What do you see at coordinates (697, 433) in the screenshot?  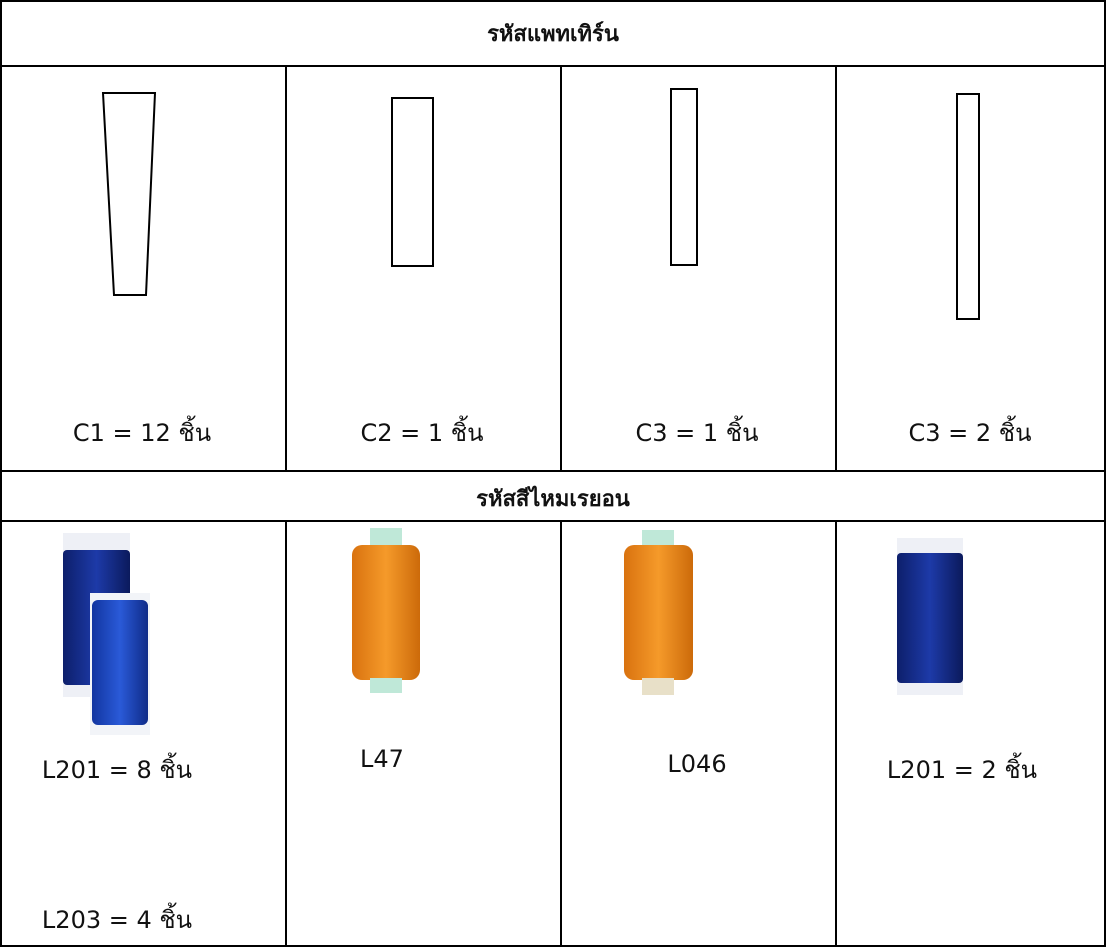 I see `pattern-label: C3 = 1 ชิ้น` at bounding box center [697, 433].